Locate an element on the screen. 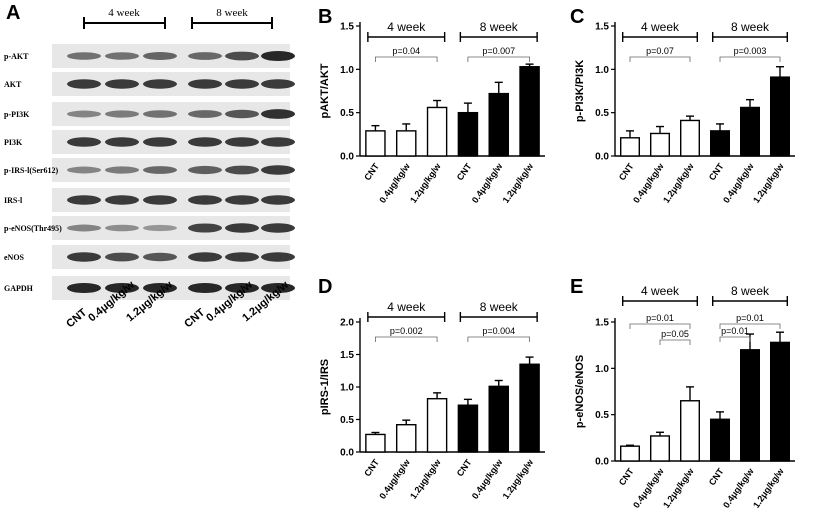 The height and width of the screenshot is (513, 815). y-axis-label: p-eNOS/eNOS is located at coordinates (580, 391).